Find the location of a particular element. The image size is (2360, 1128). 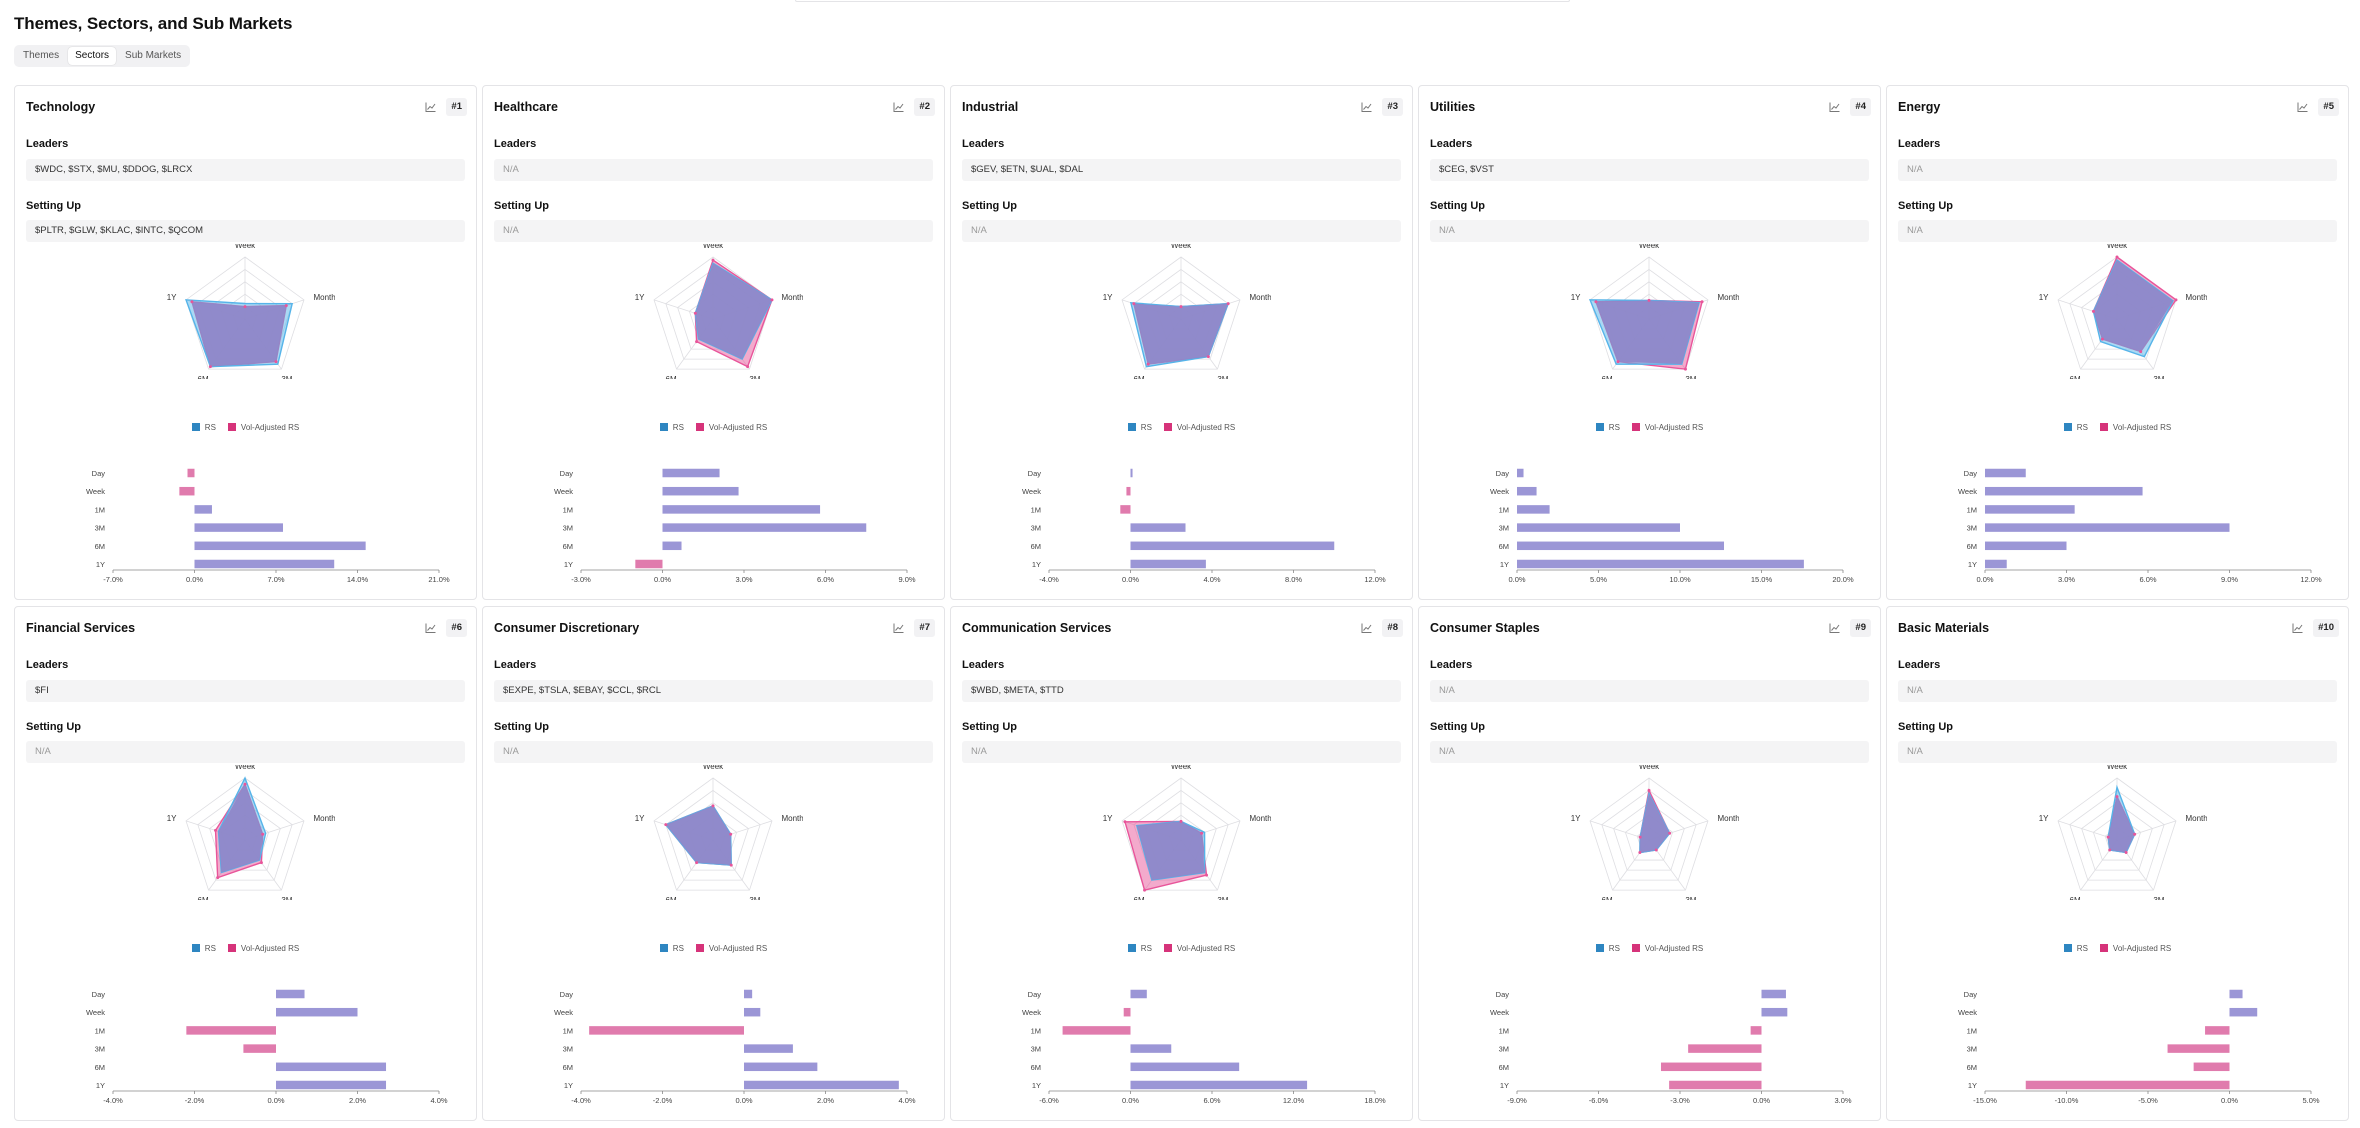

page-title: Themes, Sectors, and Sub Markets is located at coordinates (153, 23).